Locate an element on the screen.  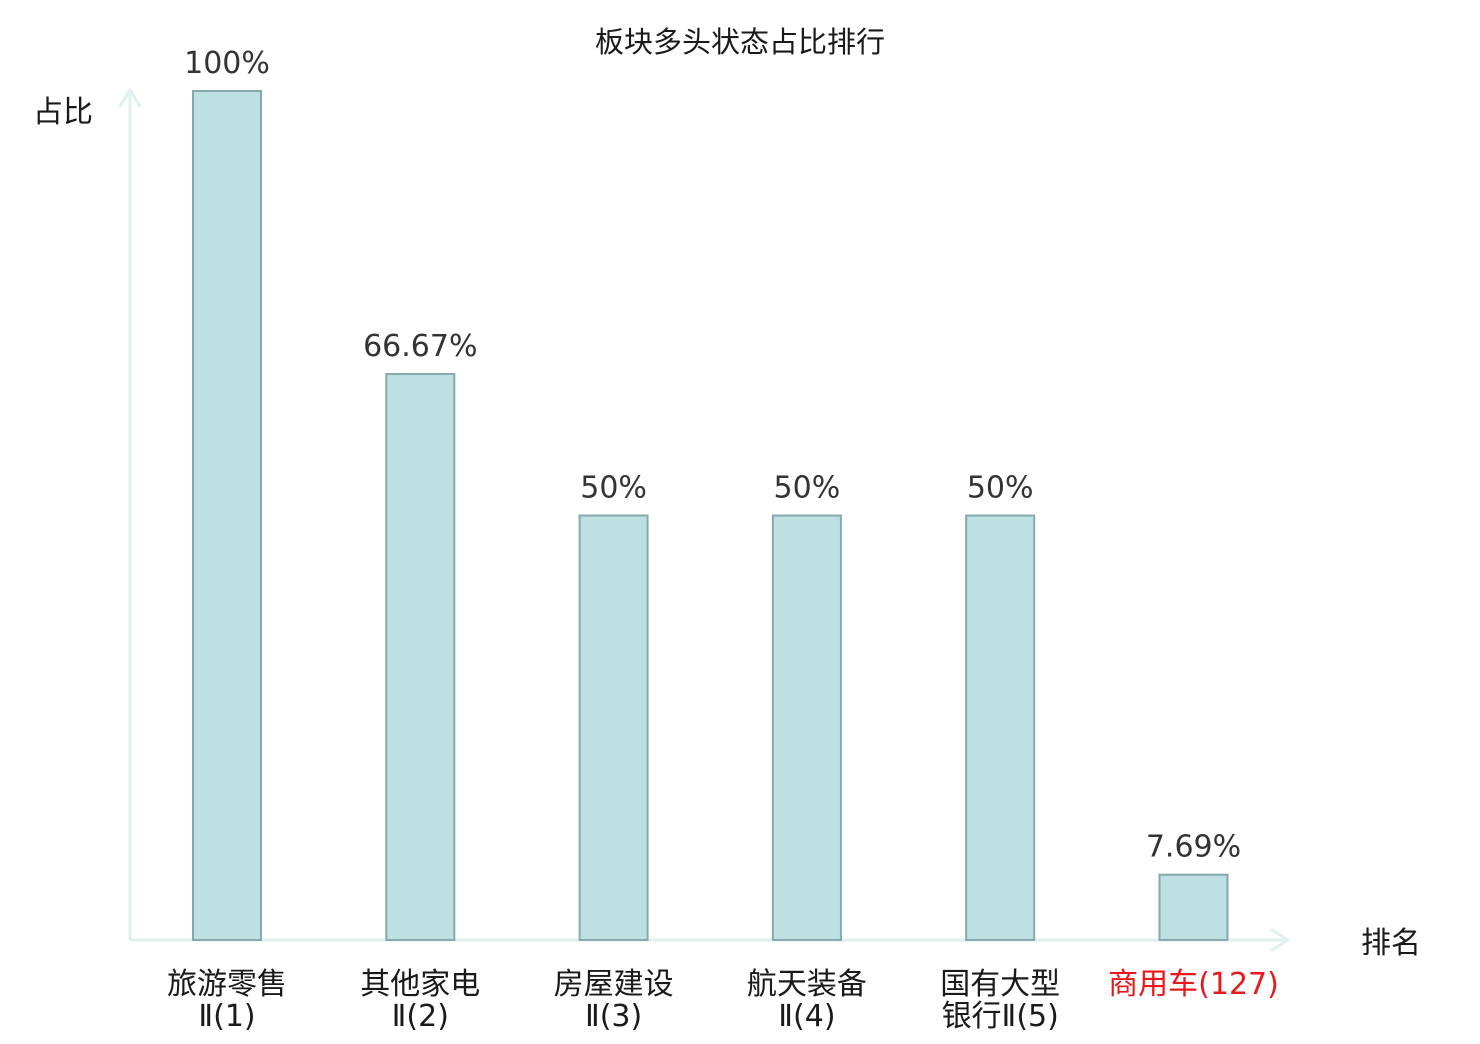
category-label-2: 其他家电 Ⅱ(2) is located at coordinates (420, 1000).